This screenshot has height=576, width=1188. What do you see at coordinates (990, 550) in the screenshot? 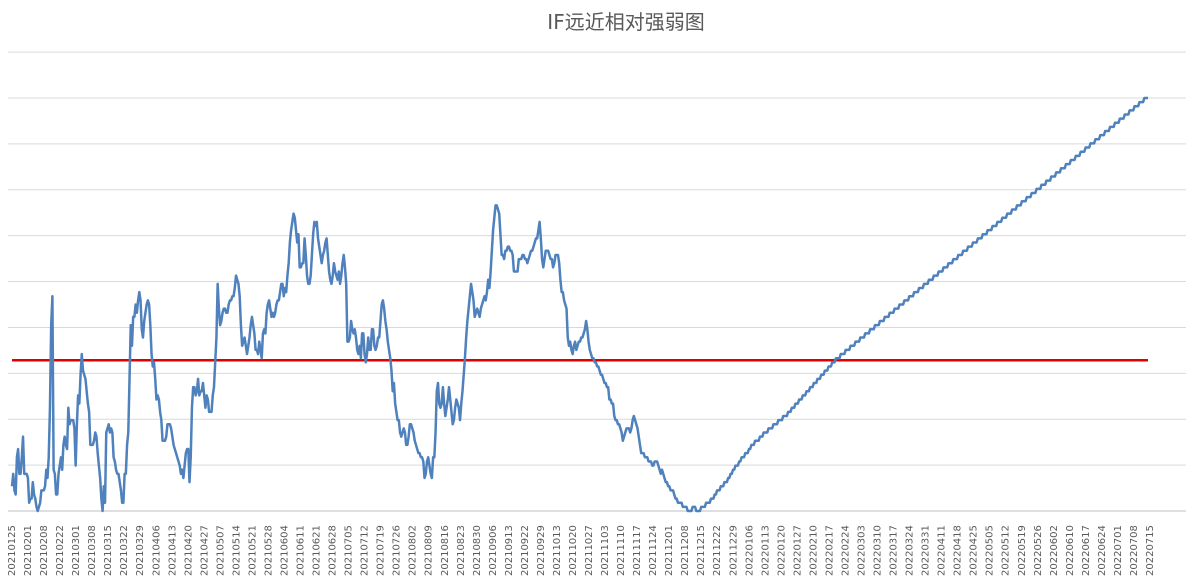
I see `x-tick-label: 20220505` at bounding box center [990, 550].